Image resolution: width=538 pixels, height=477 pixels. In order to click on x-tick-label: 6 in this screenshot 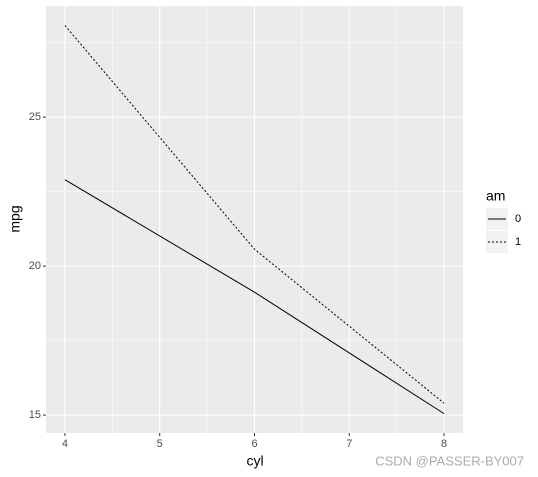, I will do `click(254, 444)`.